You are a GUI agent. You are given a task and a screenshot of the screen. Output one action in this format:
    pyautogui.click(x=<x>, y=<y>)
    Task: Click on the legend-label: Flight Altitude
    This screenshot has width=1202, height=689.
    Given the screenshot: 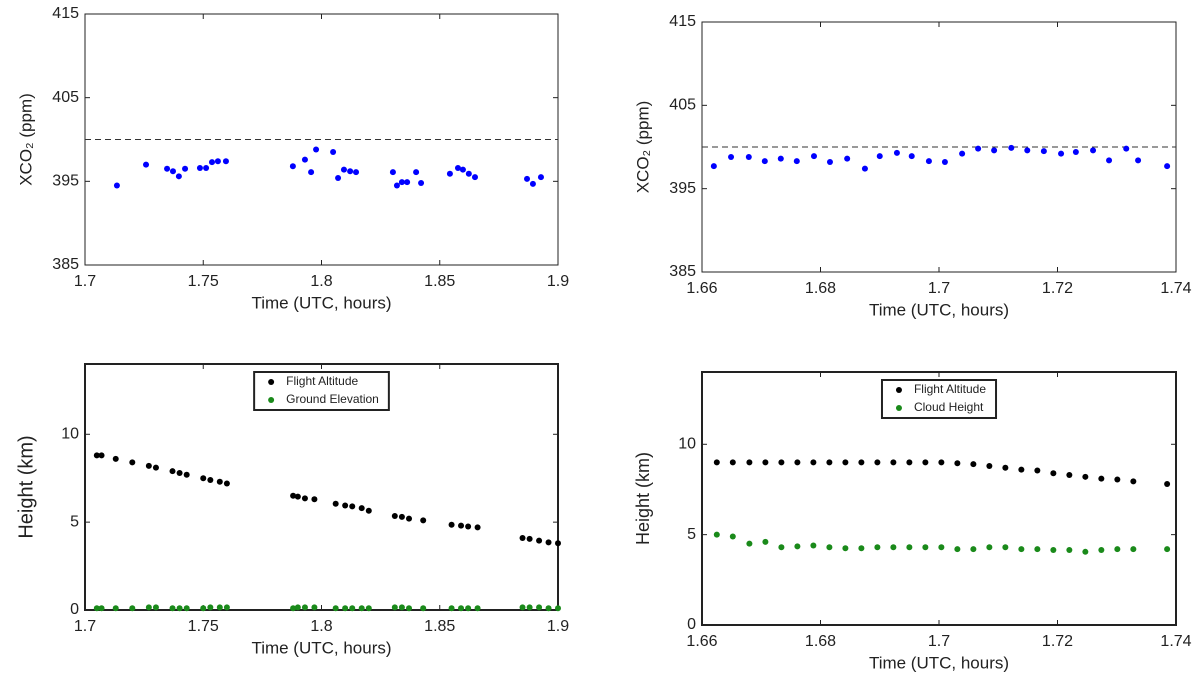 What is the action you would take?
    pyautogui.click(x=322, y=381)
    